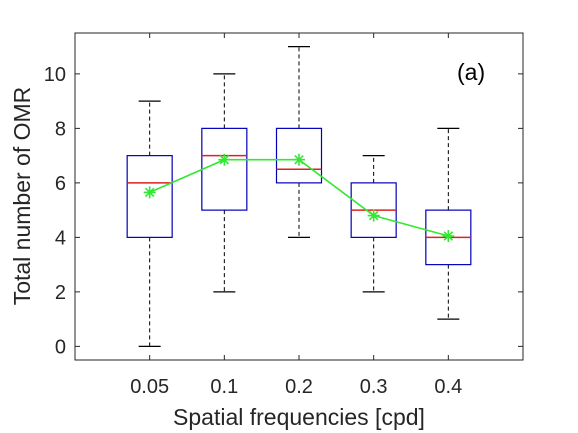  Describe the element at coordinates (224, 387) in the screenshot. I see `x-tick-label: 0.1` at that location.